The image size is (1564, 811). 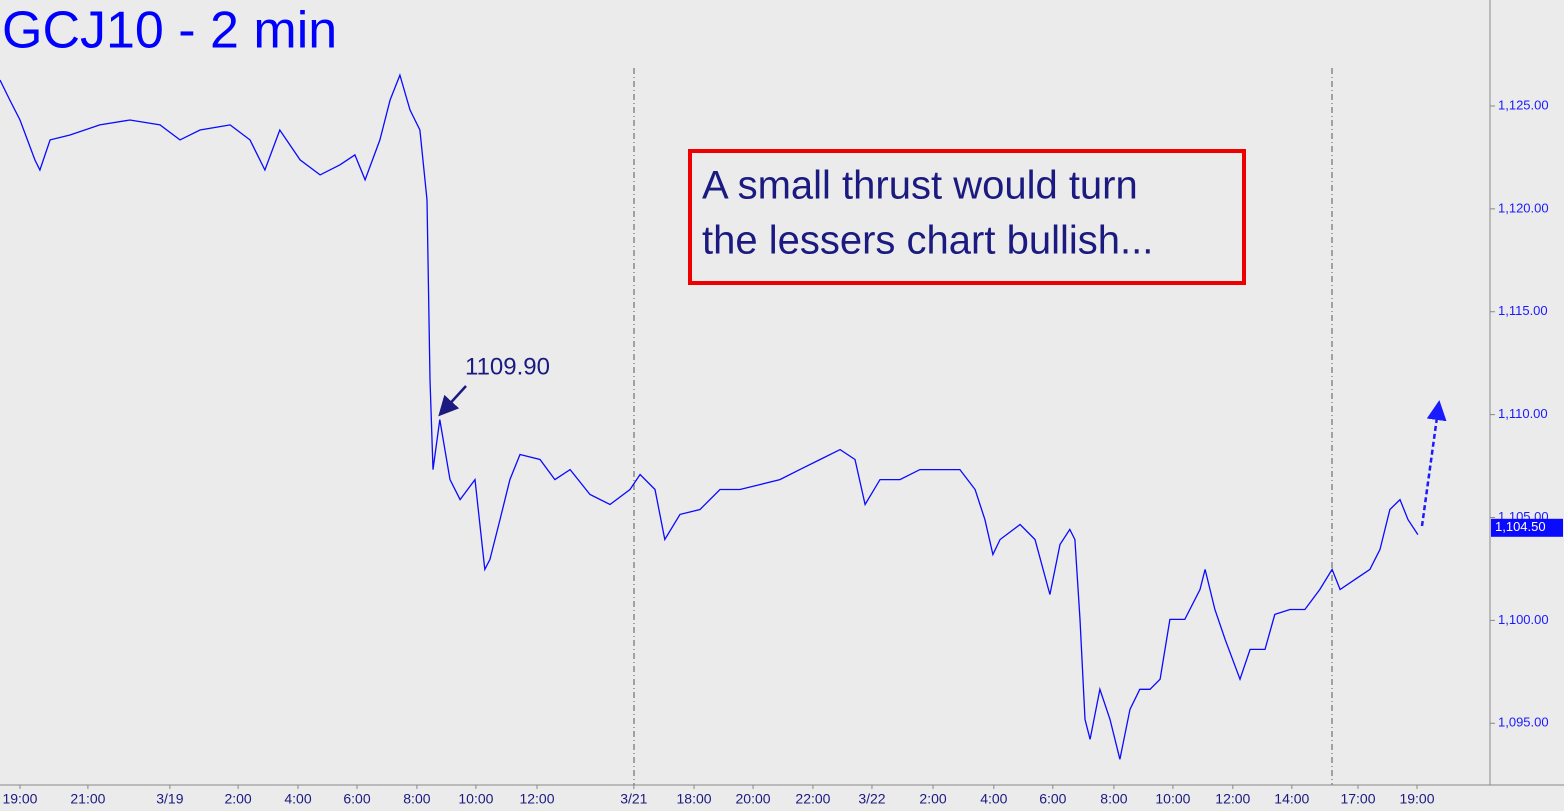 What do you see at coordinates (452, 401) in the screenshot?
I see `note-arrow` at bounding box center [452, 401].